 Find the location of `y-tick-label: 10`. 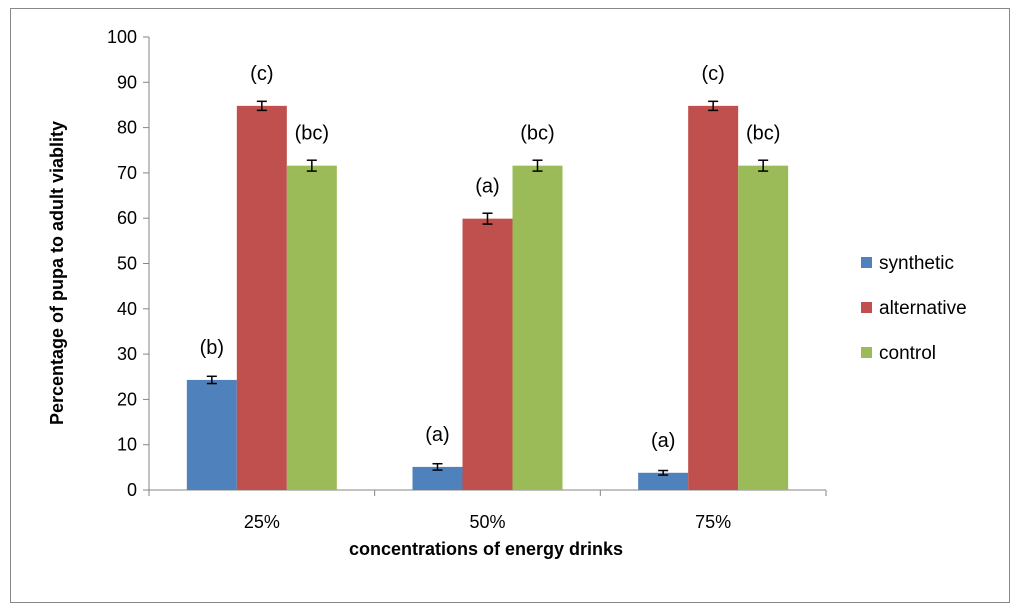

y-tick-label: 10 is located at coordinates (127, 445).